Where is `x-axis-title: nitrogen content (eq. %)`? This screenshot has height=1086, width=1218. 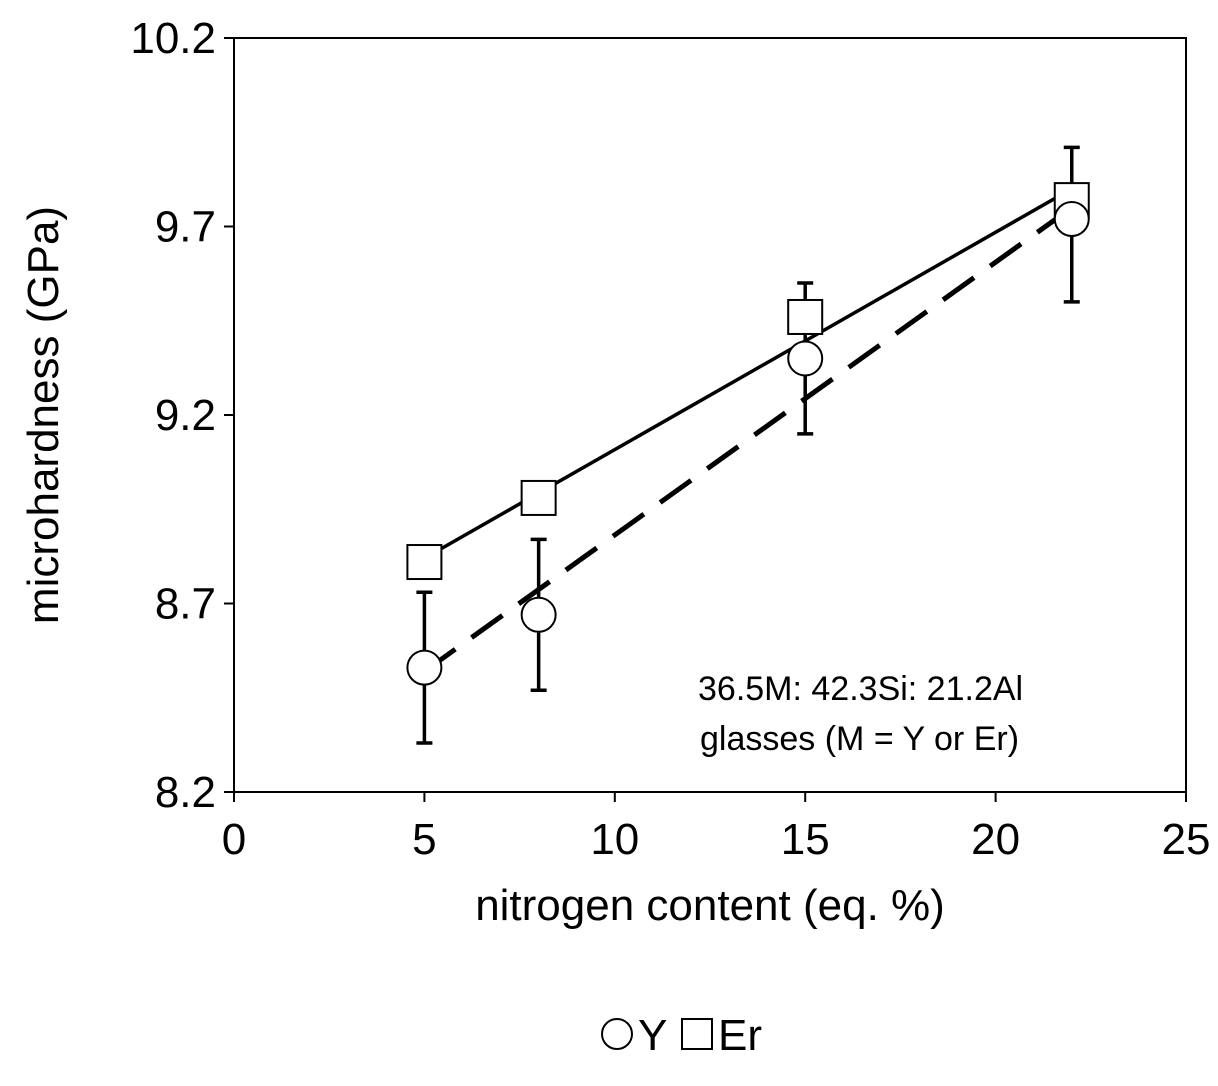 x-axis-title: nitrogen content (eq. %) is located at coordinates (710, 905).